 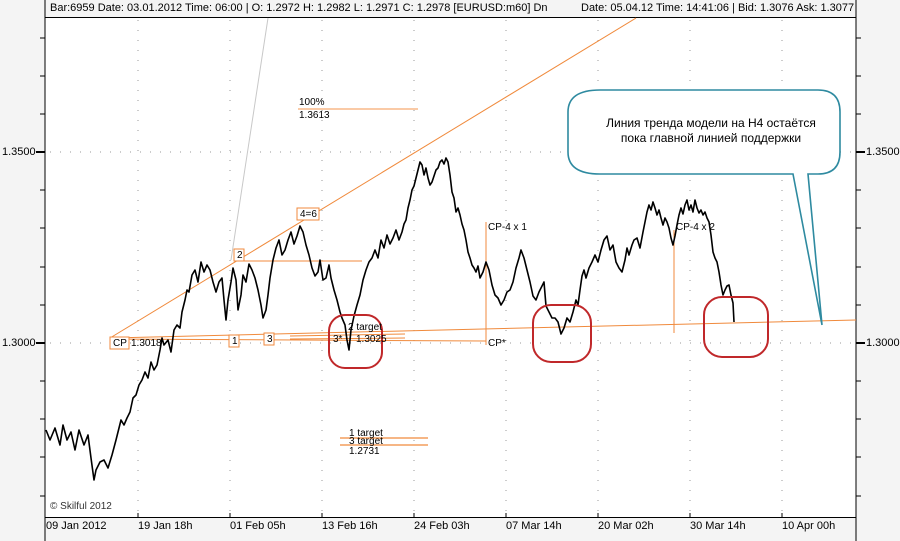 I want to click on label-point-1: 1, so click(x=235, y=341).